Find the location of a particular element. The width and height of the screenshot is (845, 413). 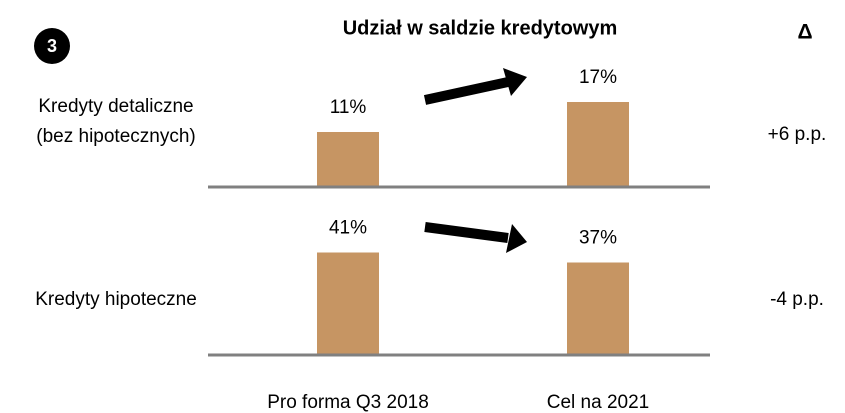

badge-text: 3 is located at coordinates (52, 46).